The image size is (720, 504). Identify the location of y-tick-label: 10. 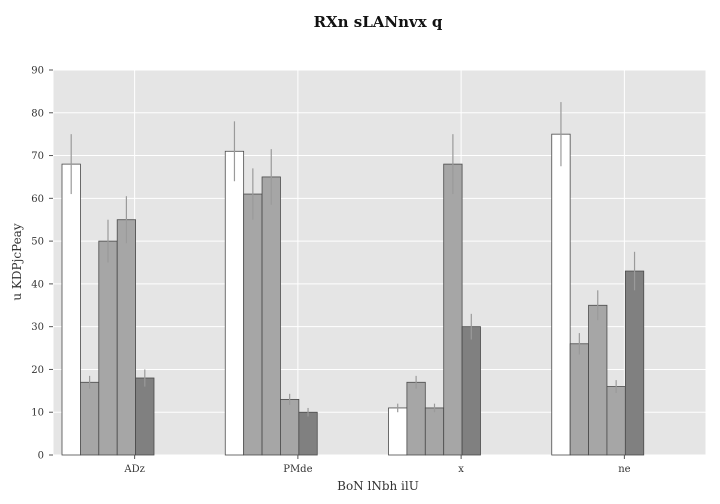
(37, 413).